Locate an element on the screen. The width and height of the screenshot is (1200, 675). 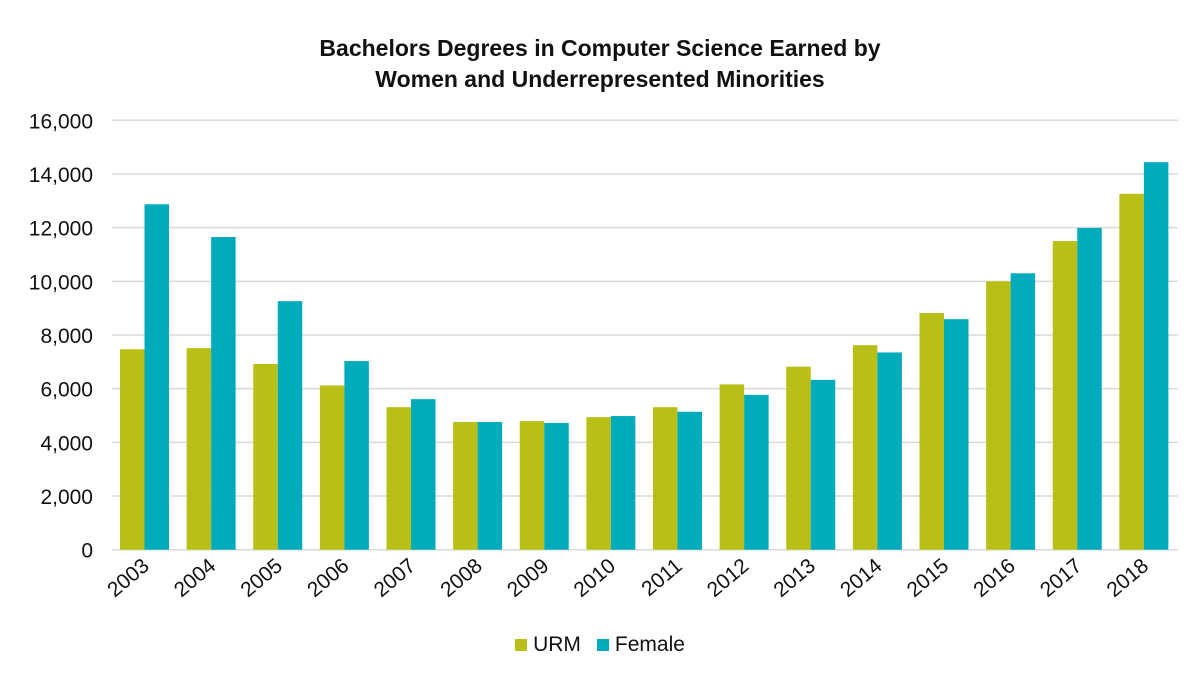
y-tick-label: 8,000 is located at coordinates (66, 336).